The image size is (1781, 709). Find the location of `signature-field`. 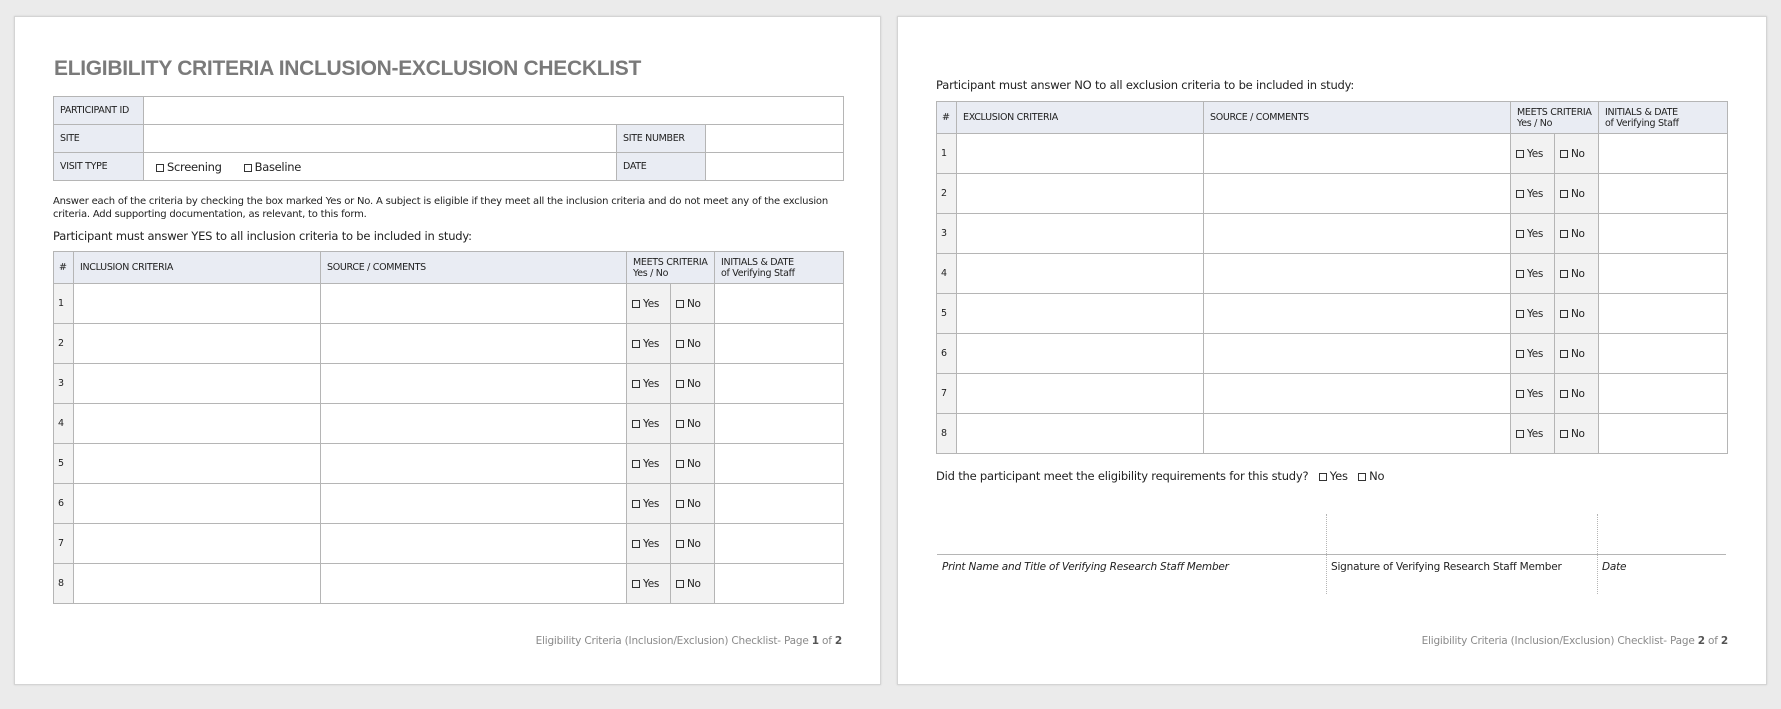

signature-field is located at coordinates (1462, 534).